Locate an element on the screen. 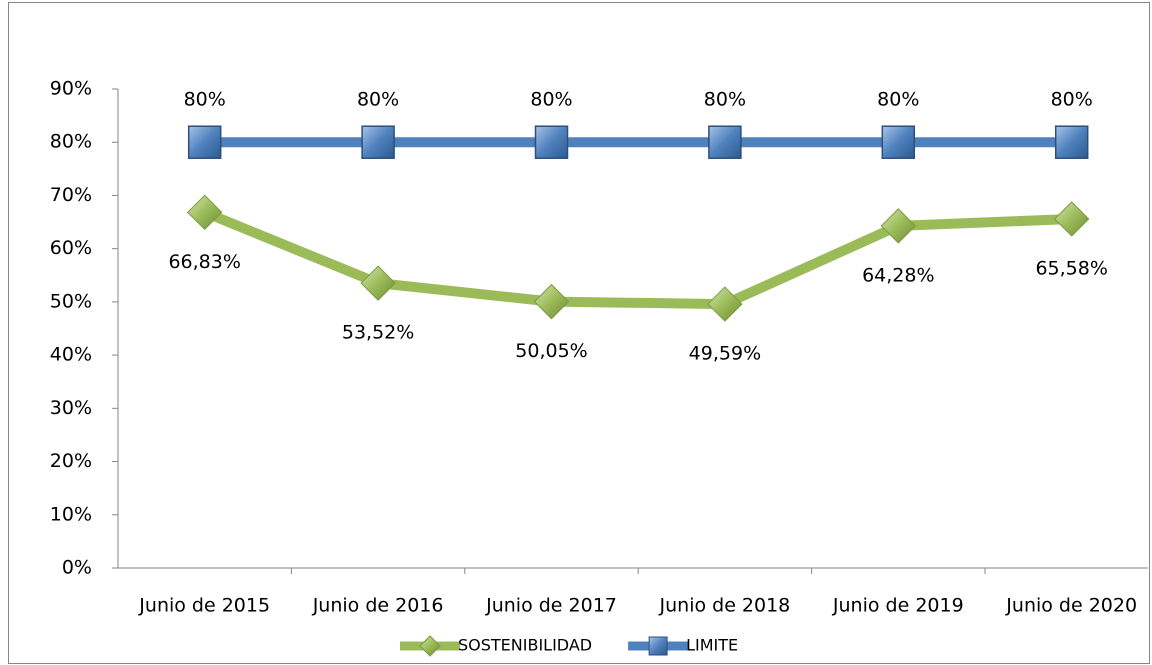  x-tick-label: Junio de 2015 is located at coordinates (204, 606).